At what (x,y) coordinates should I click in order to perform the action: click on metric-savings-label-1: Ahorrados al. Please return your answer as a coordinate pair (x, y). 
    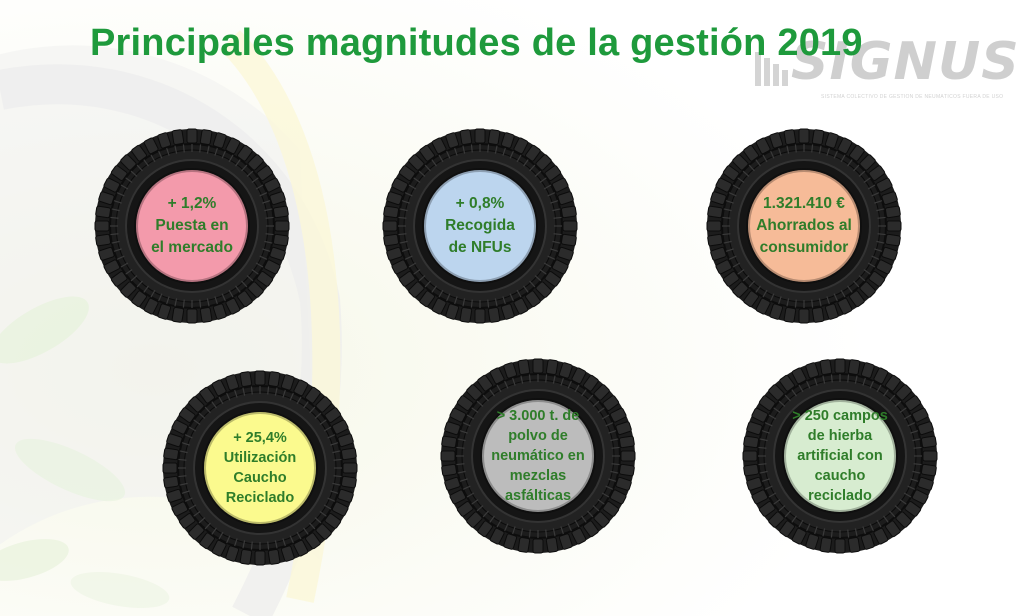
    Looking at the image, I should click on (804, 226).